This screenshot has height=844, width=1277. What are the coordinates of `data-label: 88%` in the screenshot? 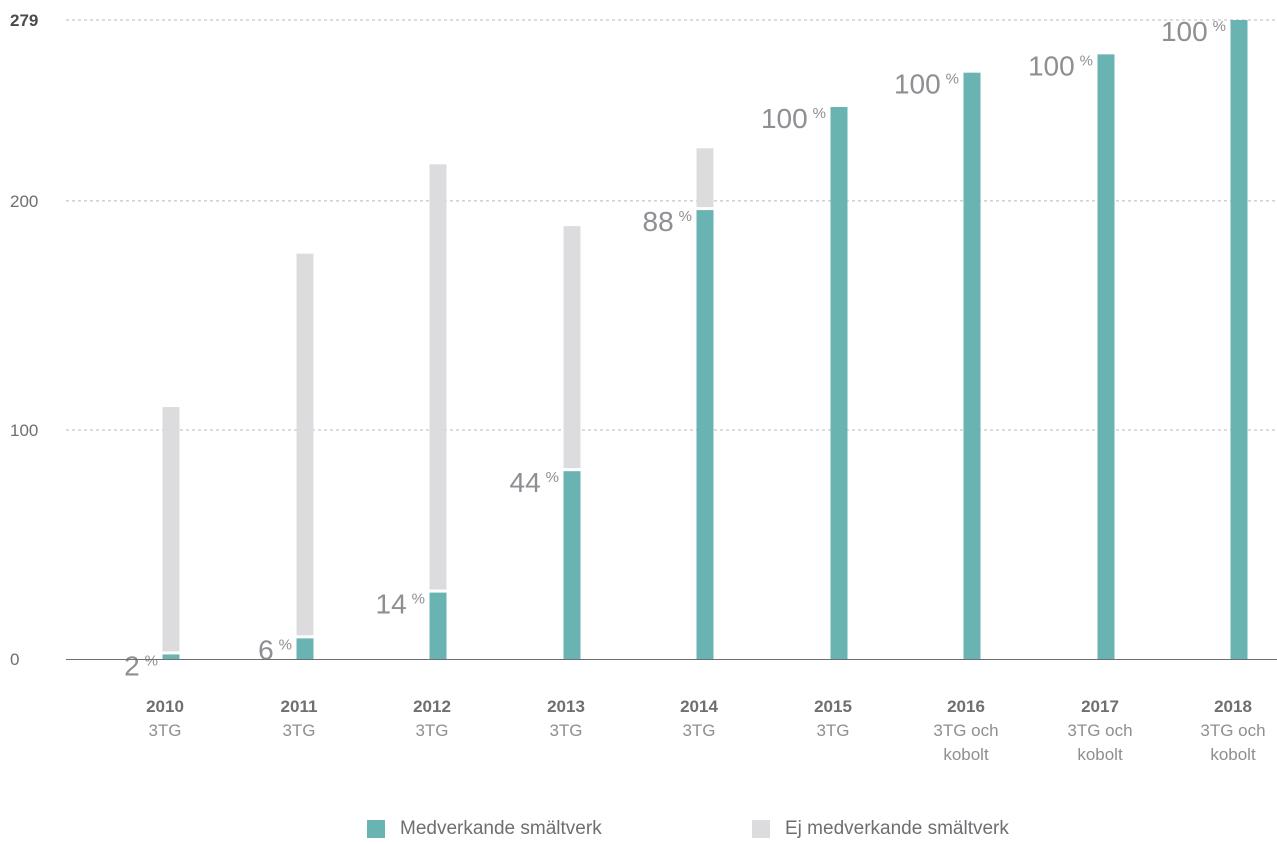 It's located at (668, 221).